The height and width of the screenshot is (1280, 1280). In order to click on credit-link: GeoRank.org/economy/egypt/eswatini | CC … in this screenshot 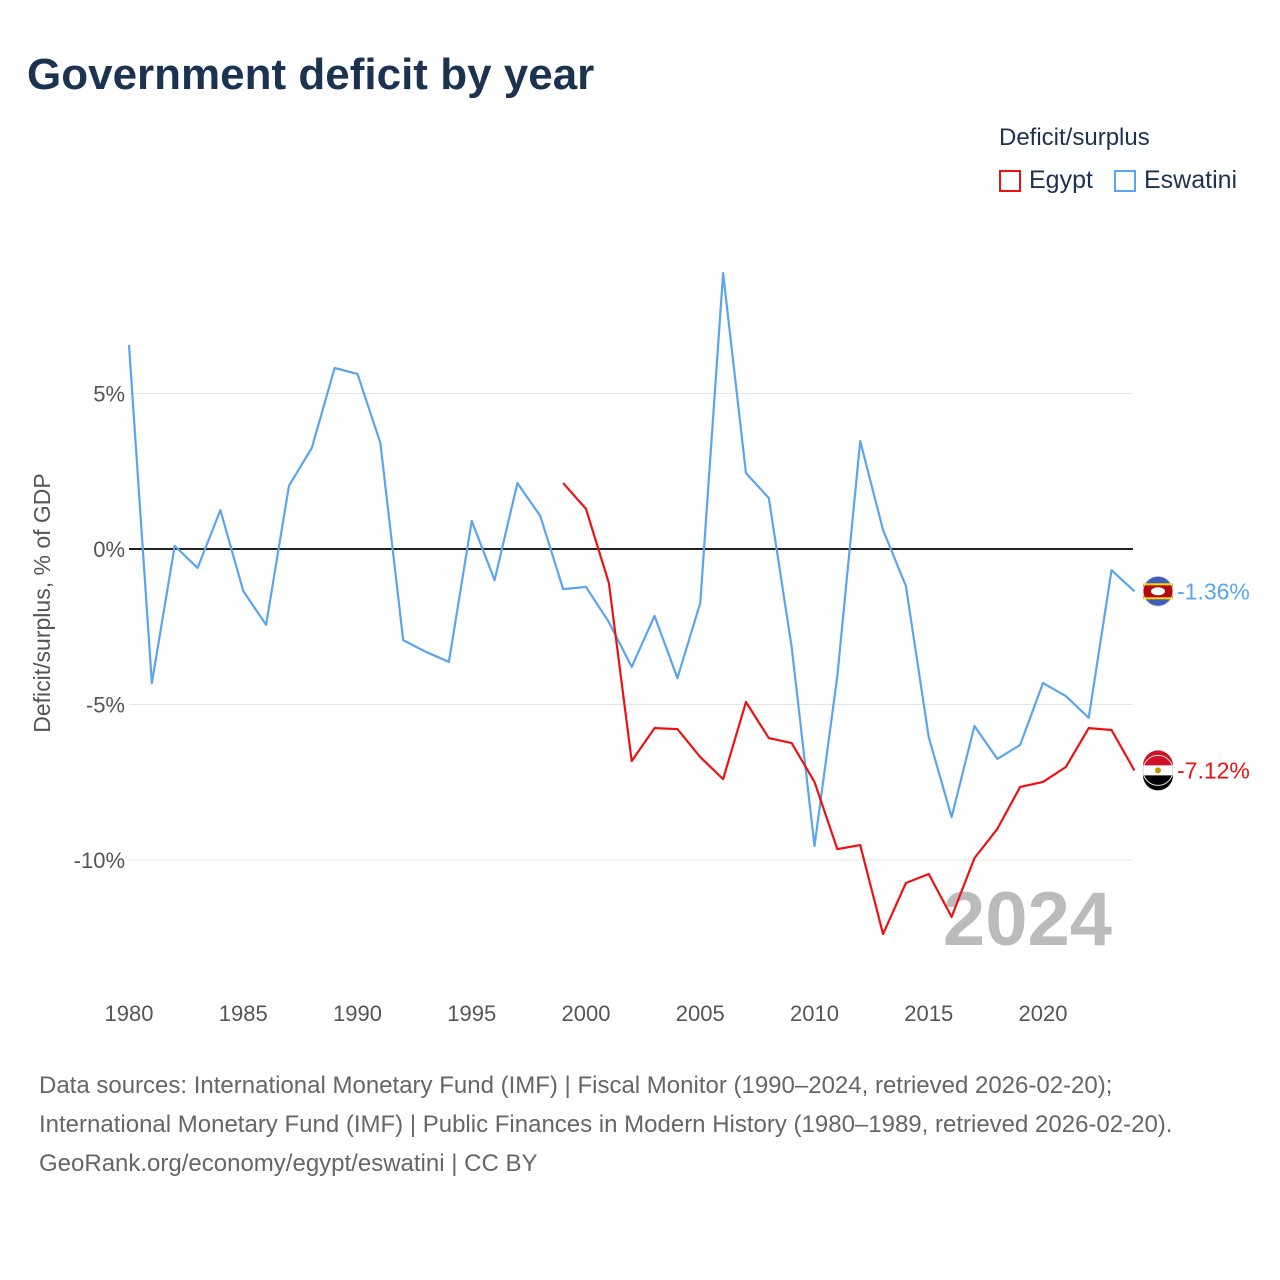, I will do `click(288, 1163)`.